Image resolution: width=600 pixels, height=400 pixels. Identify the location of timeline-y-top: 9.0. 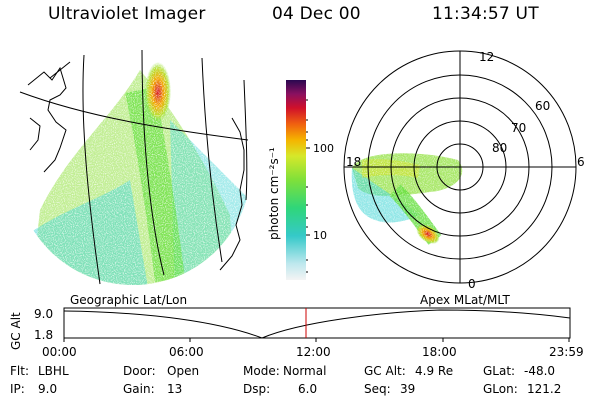
(43, 314).